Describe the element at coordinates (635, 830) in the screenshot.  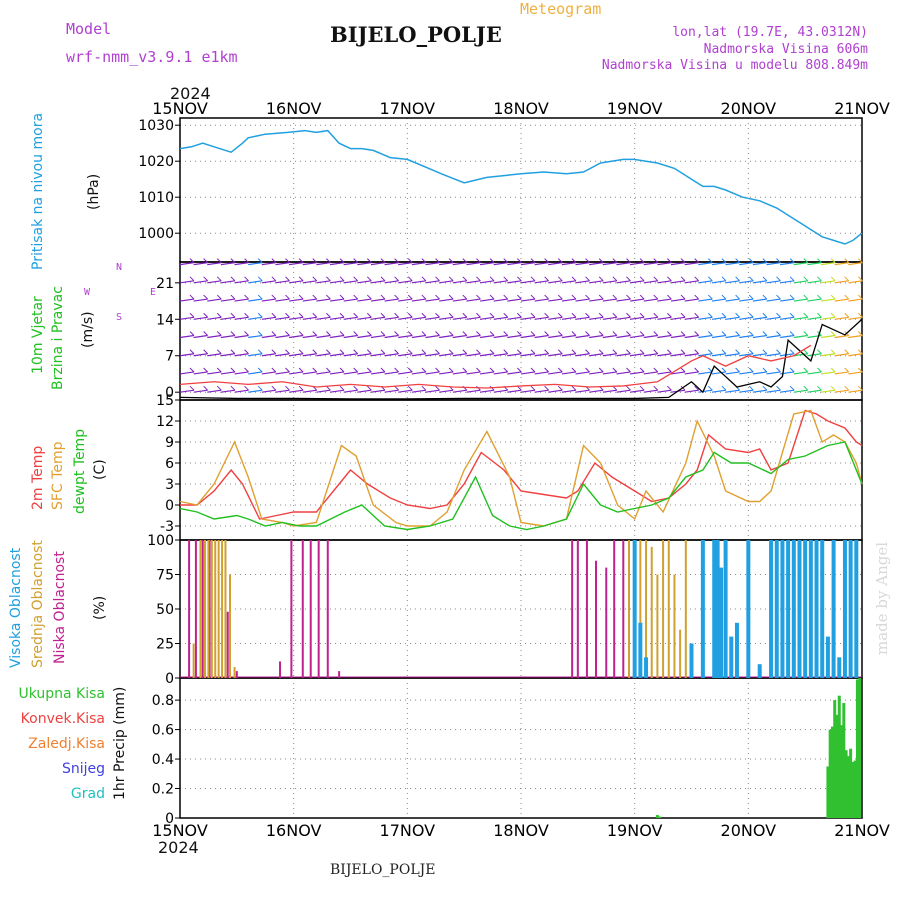
I see `x-tick-label-bottom: 19NOV` at that location.